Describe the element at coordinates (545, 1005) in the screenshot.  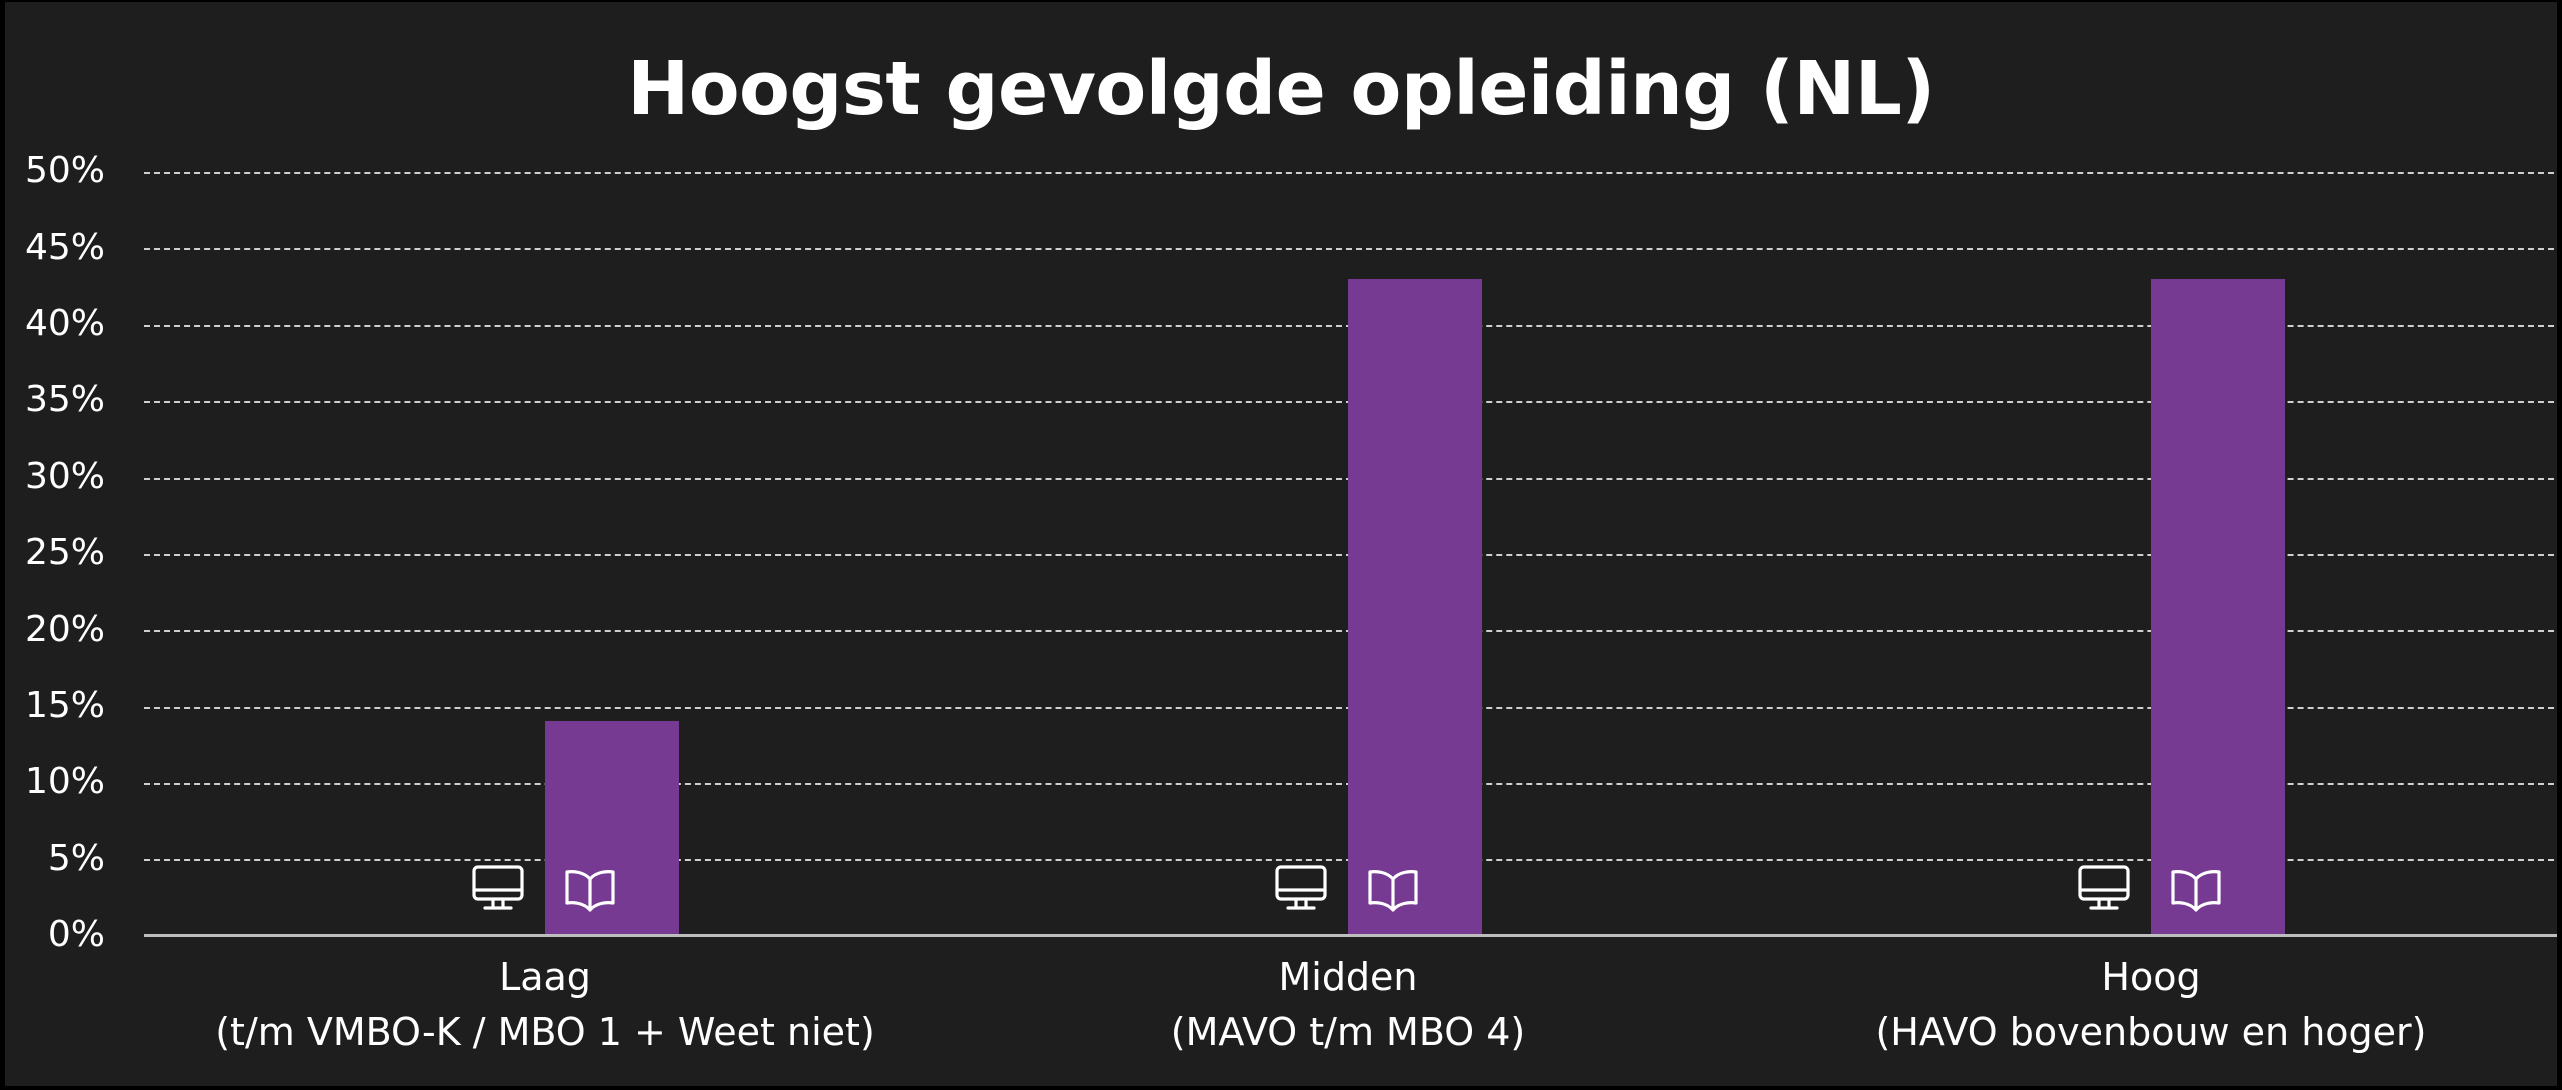
I see `x-label-laag: Laag (t/m VMBO-K / MBO 1 + Weet niet)` at that location.